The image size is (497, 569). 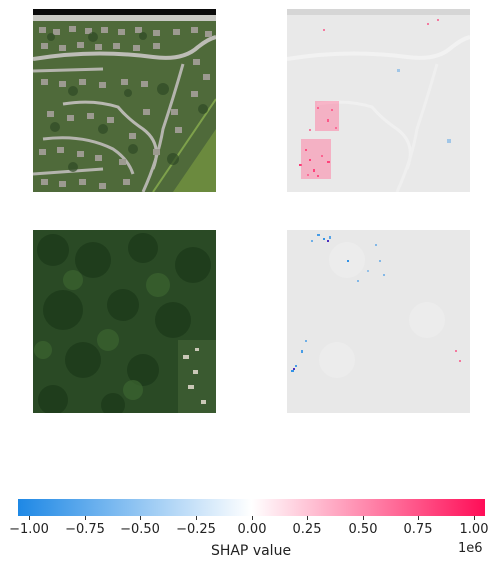 What do you see at coordinates (363, 529) in the screenshot?
I see `colorbar-tick-label: 0.50` at bounding box center [363, 529].